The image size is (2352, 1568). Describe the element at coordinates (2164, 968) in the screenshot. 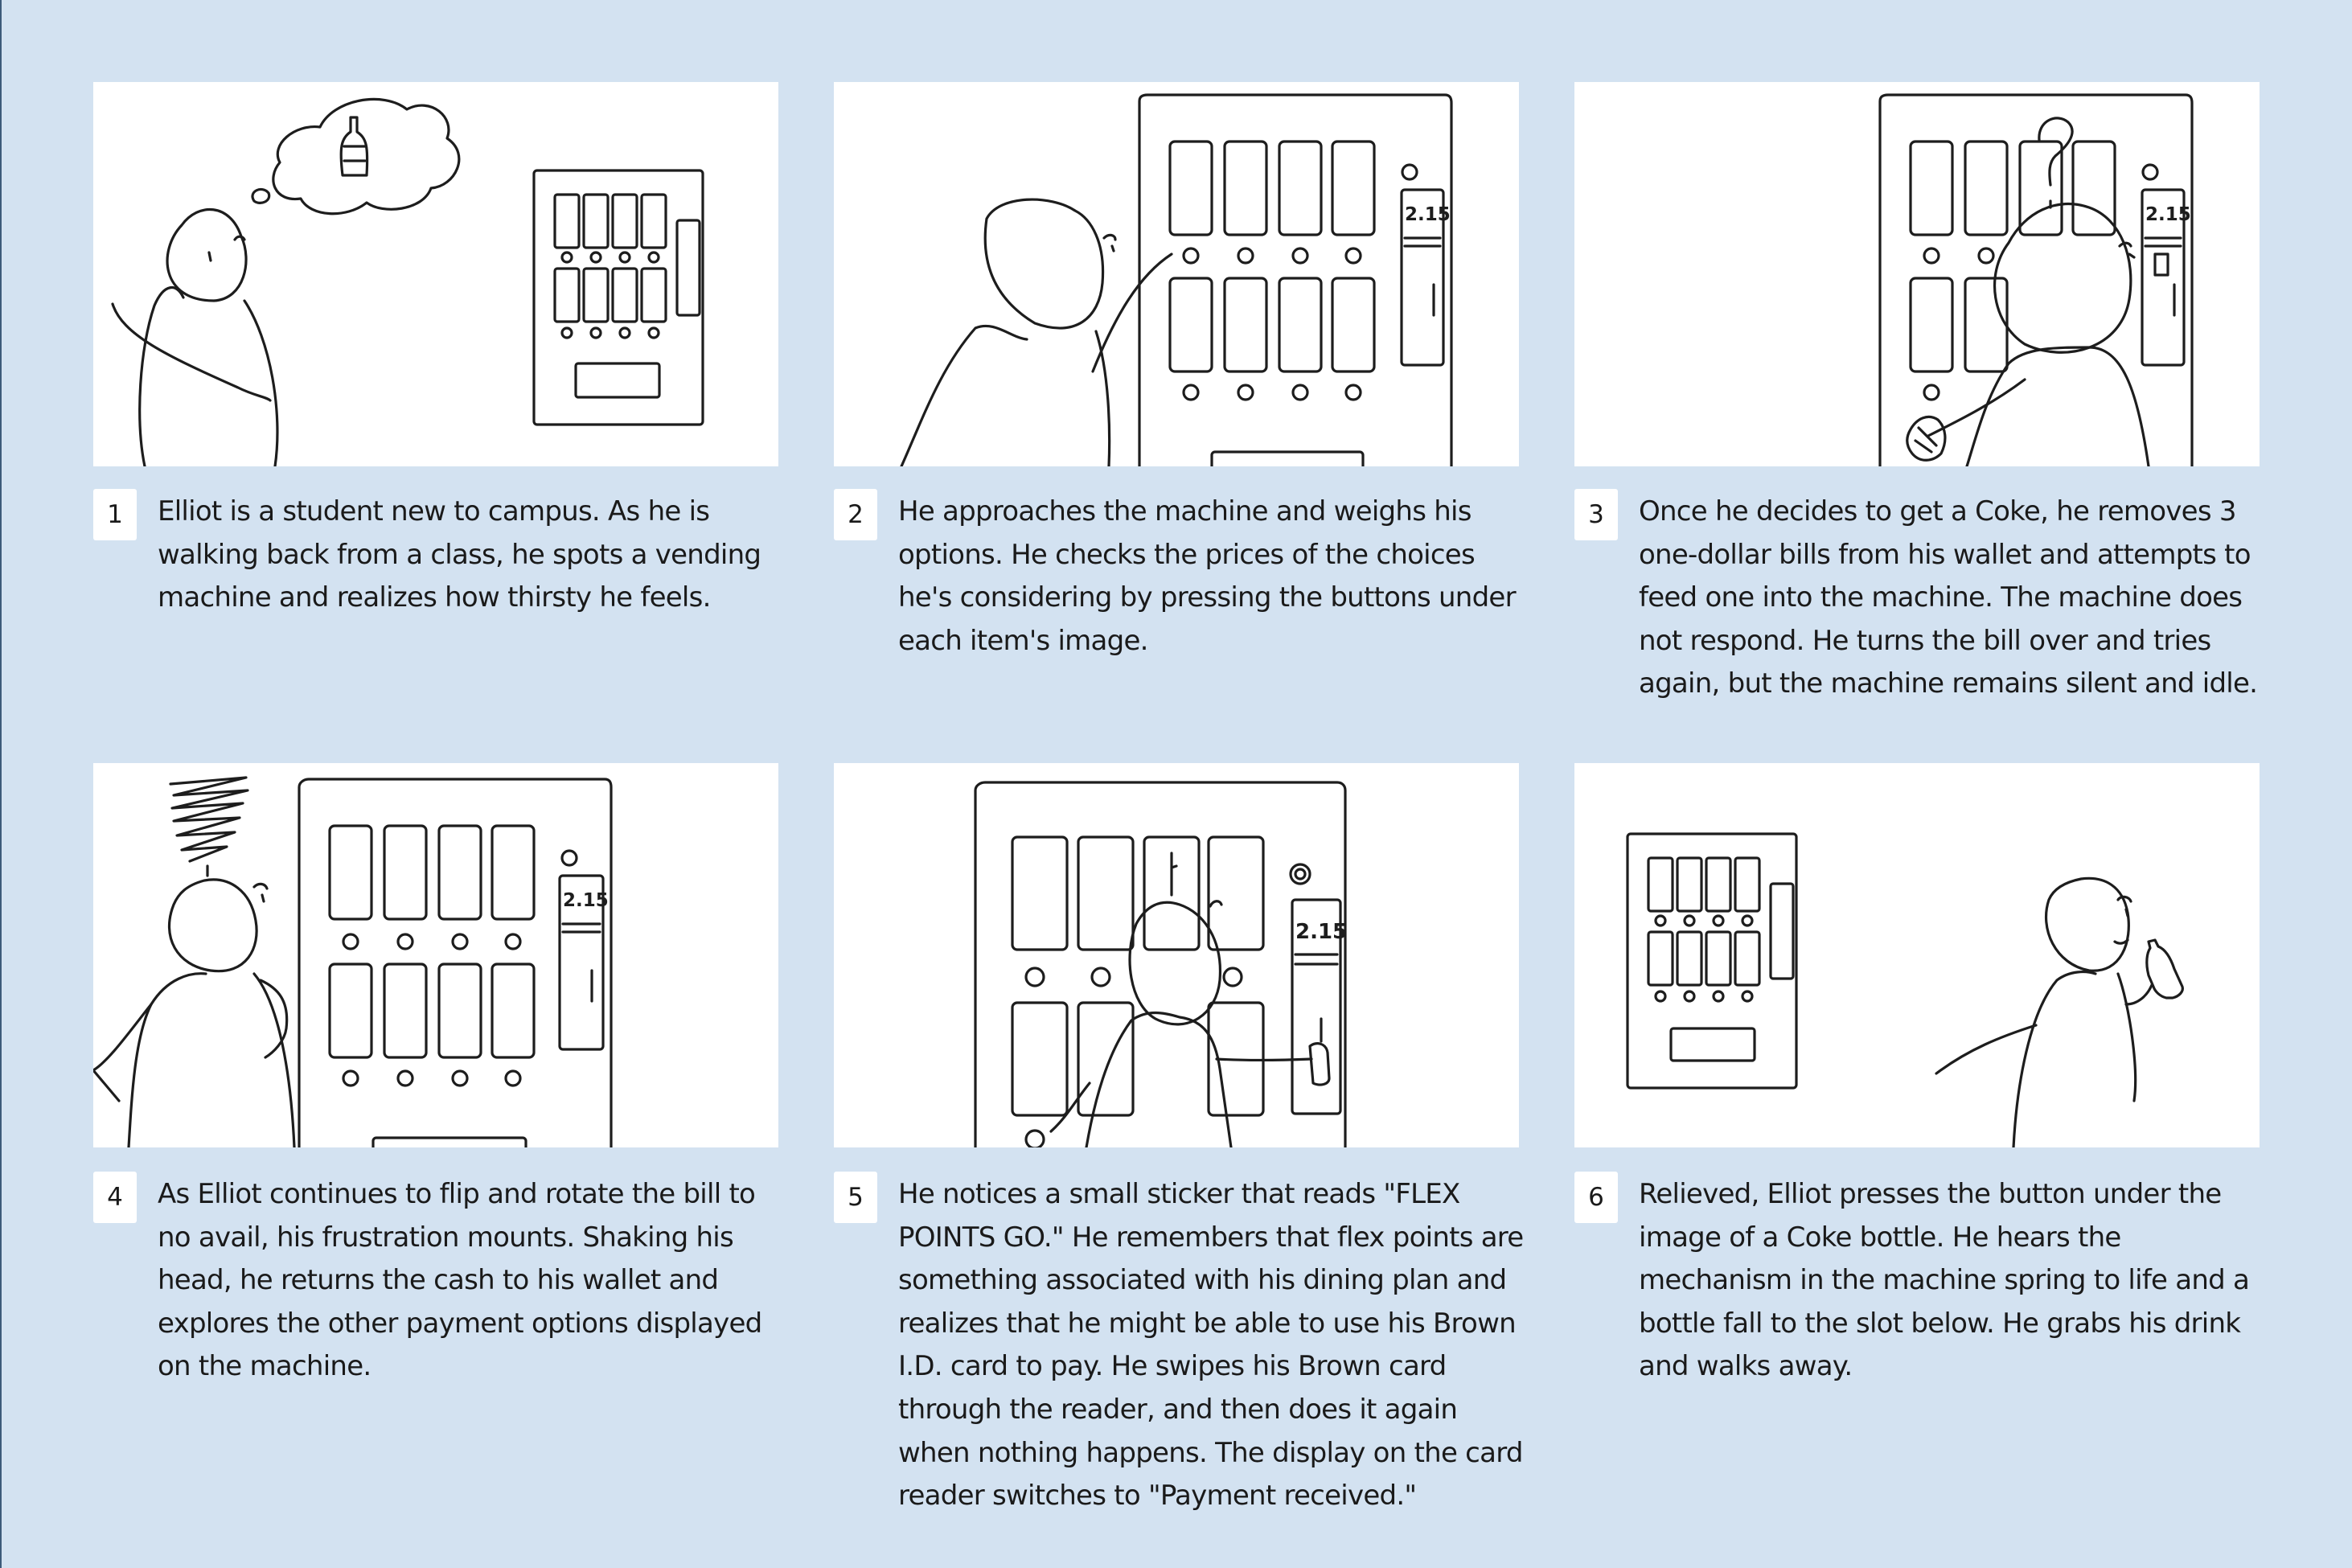

I see `held-bottle` at that location.